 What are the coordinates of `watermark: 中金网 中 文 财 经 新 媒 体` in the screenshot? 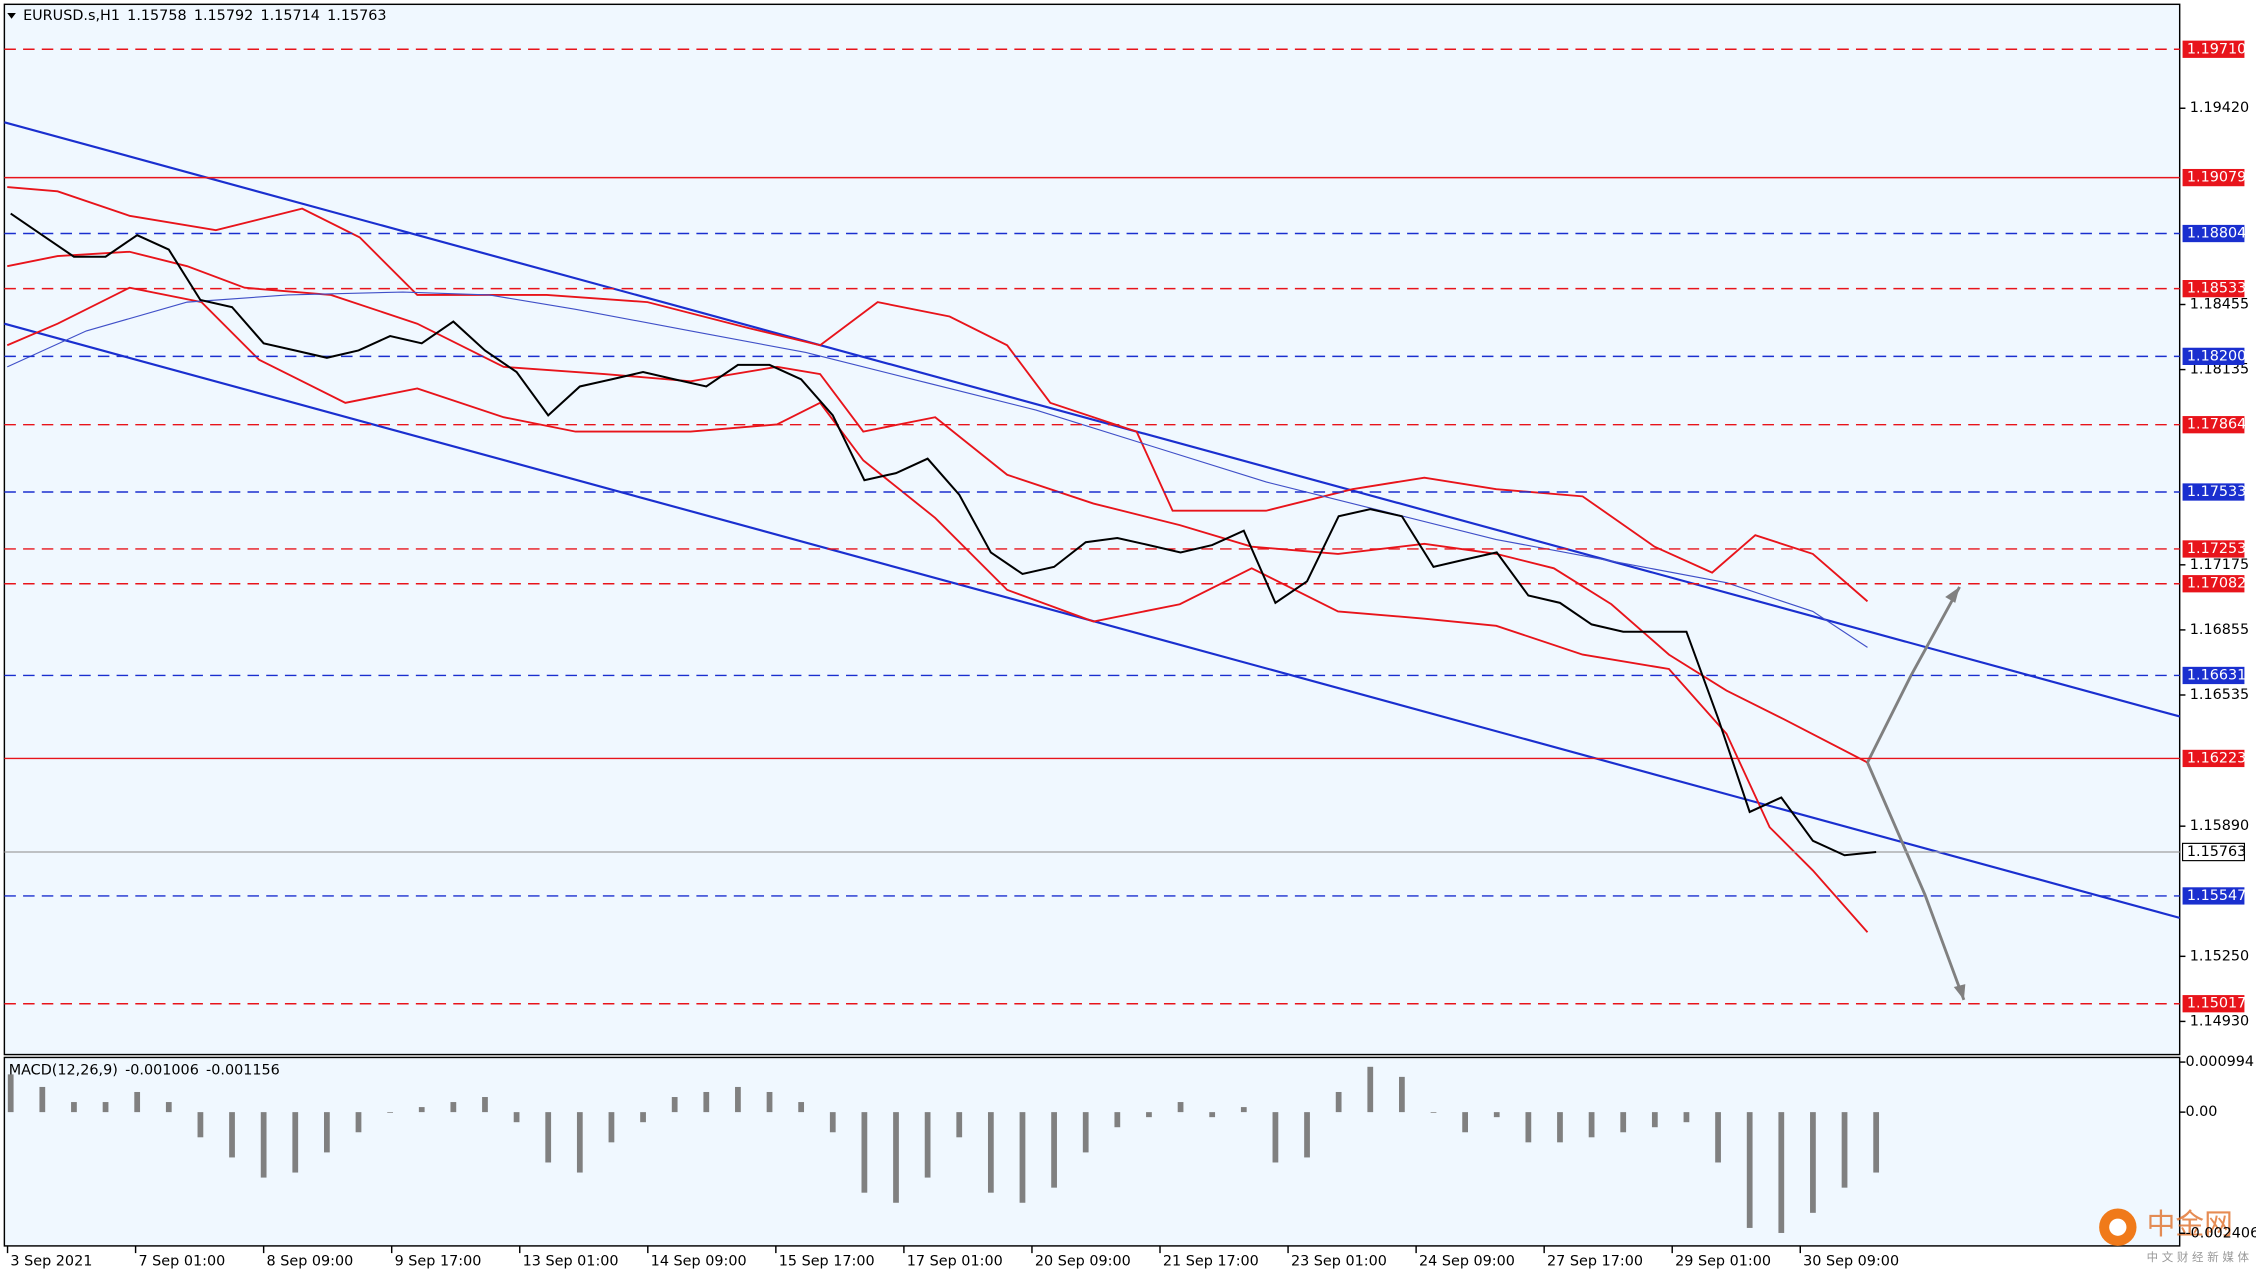 It's located at (2174, 1235).